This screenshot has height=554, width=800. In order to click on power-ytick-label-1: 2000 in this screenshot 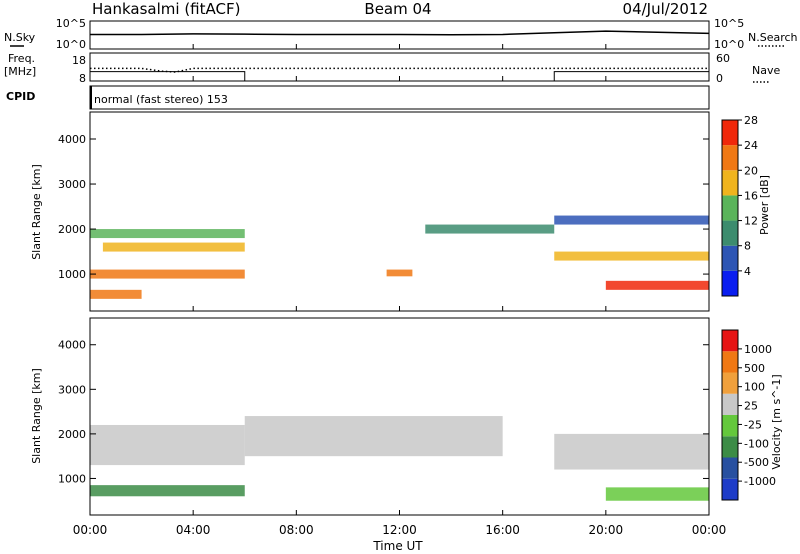, I will do `click(72, 229)`.